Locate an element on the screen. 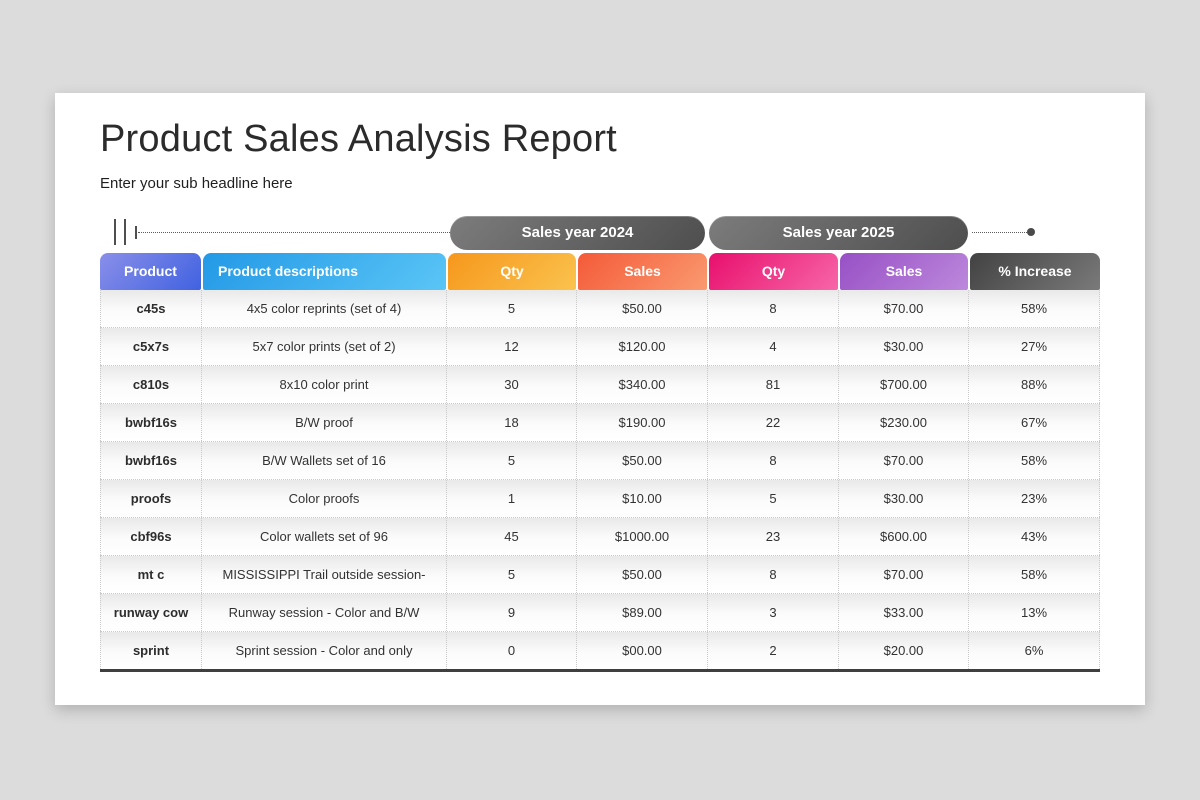 This screenshot has width=1200, height=800. cell-increase: 67% is located at coordinates (1034, 422).